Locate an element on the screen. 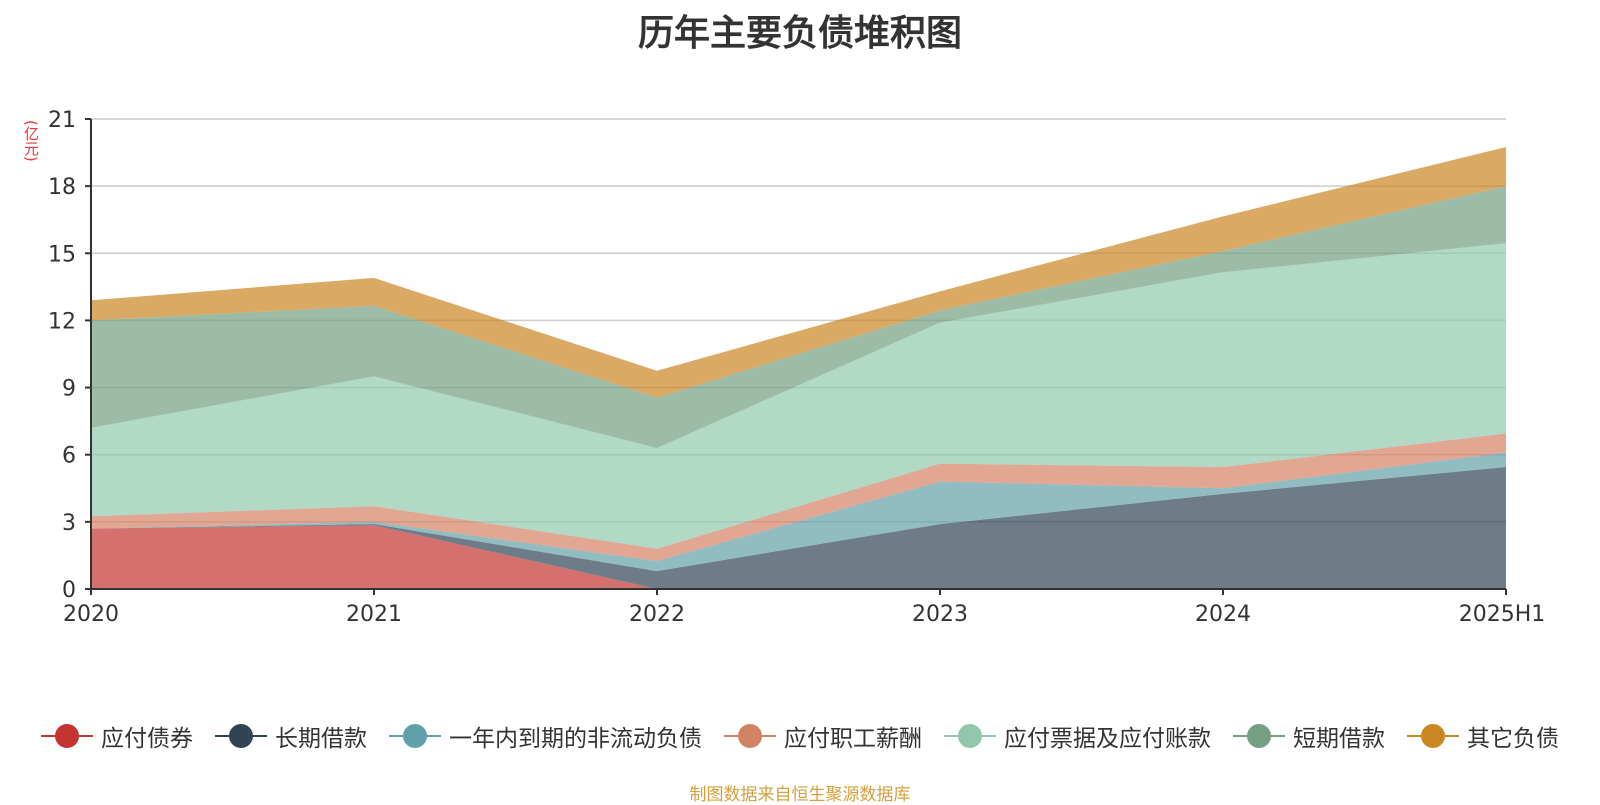 This screenshot has height=805, width=1600. legend-item: 应付票据及应付账款 is located at coordinates (1077, 736).